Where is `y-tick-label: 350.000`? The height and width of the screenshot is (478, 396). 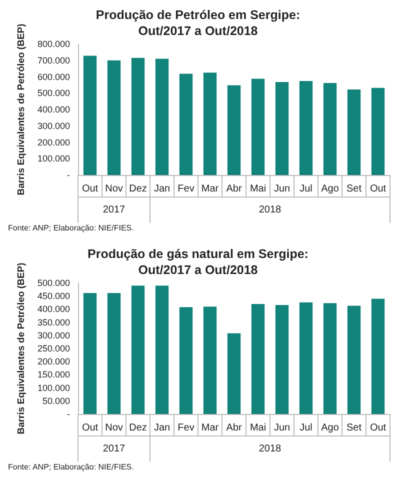
y-tick-label: 350.000 is located at coordinates (53, 322).